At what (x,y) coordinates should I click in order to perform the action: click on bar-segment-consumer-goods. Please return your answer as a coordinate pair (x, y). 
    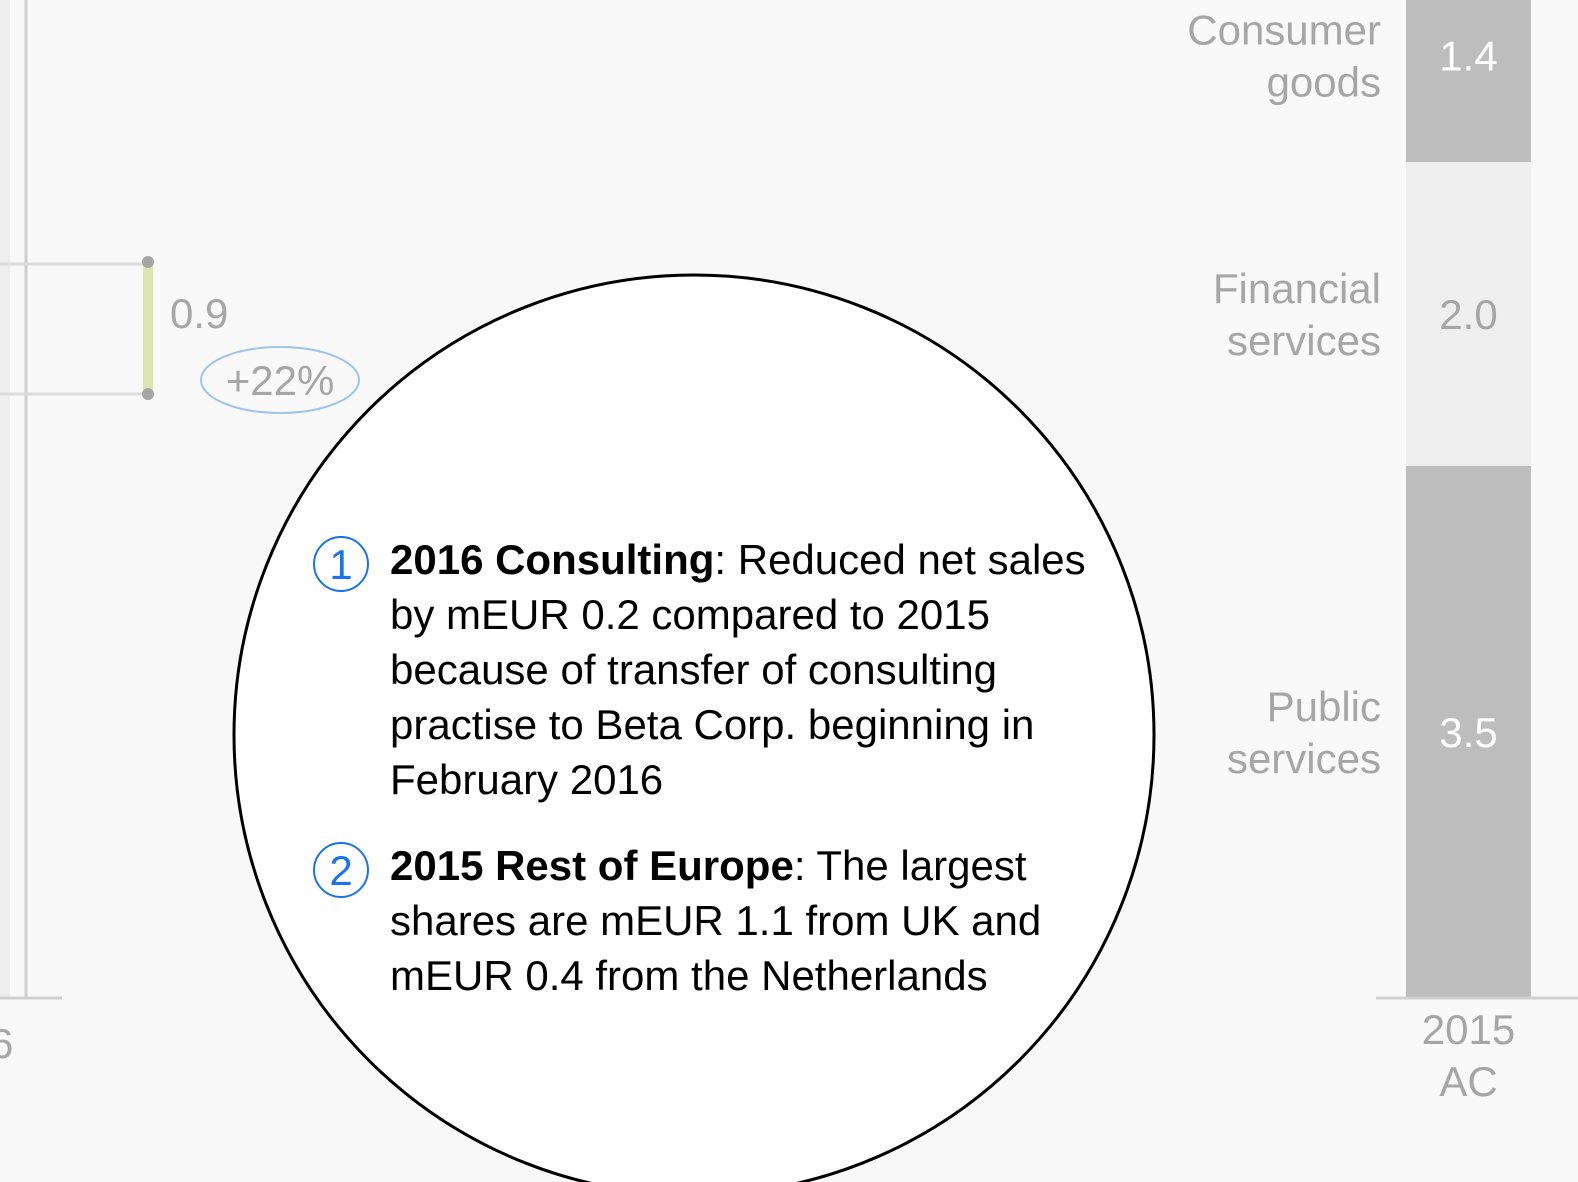
    Looking at the image, I should click on (1468, 81).